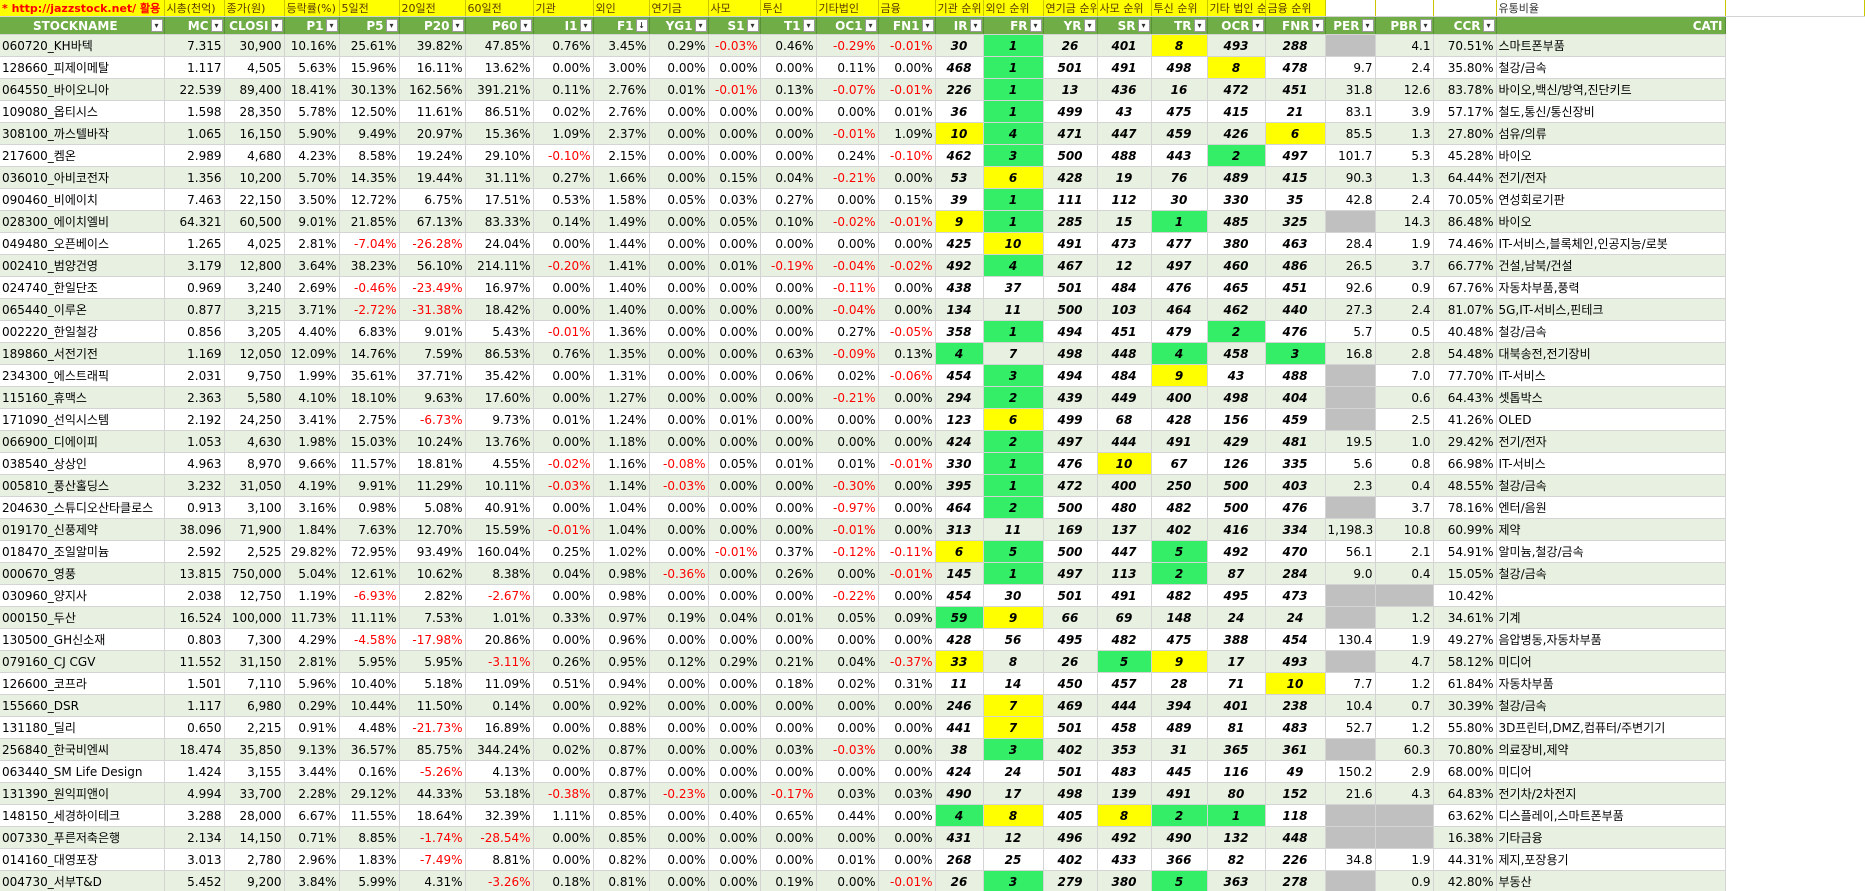 The image size is (1865, 891). What do you see at coordinates (369, 243) in the screenshot?
I see `table-cell: -7.04%` at bounding box center [369, 243].